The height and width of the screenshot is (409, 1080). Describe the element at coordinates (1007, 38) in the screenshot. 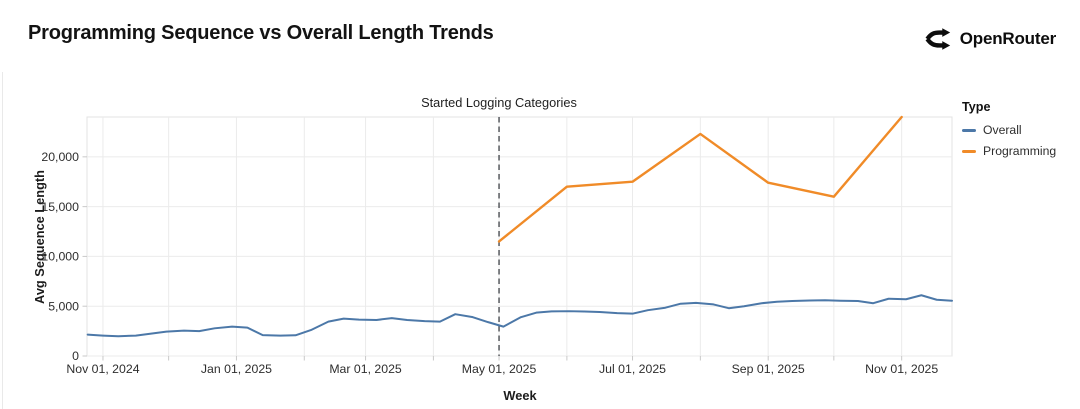

I see `brand-name: OpenRouter` at that location.